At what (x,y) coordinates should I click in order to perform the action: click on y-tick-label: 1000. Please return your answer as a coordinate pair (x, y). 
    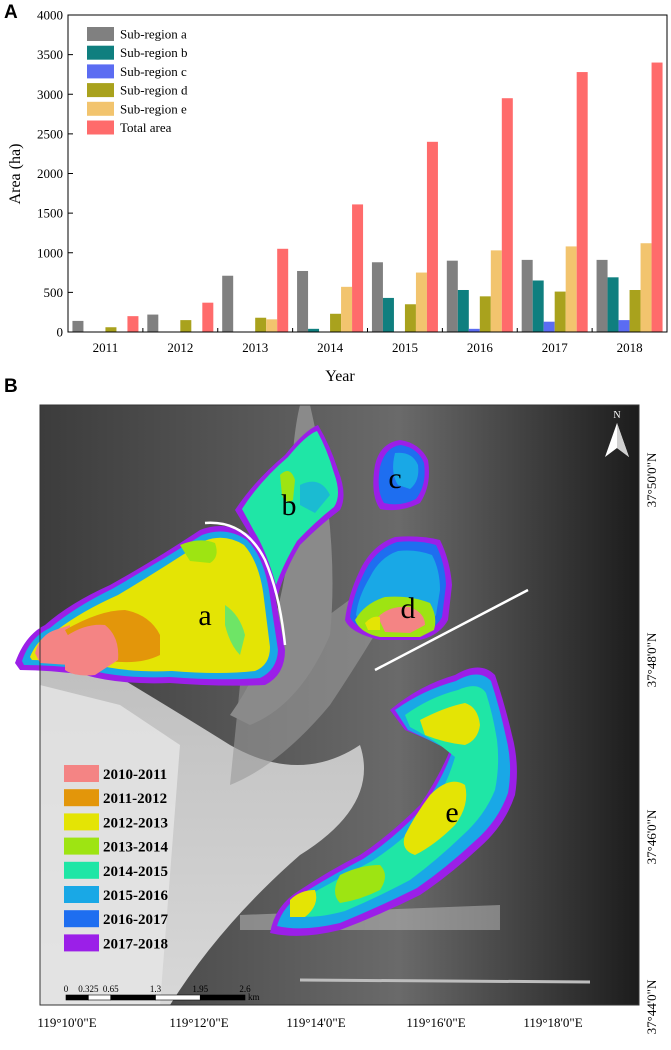
    Looking at the image, I should click on (50, 252).